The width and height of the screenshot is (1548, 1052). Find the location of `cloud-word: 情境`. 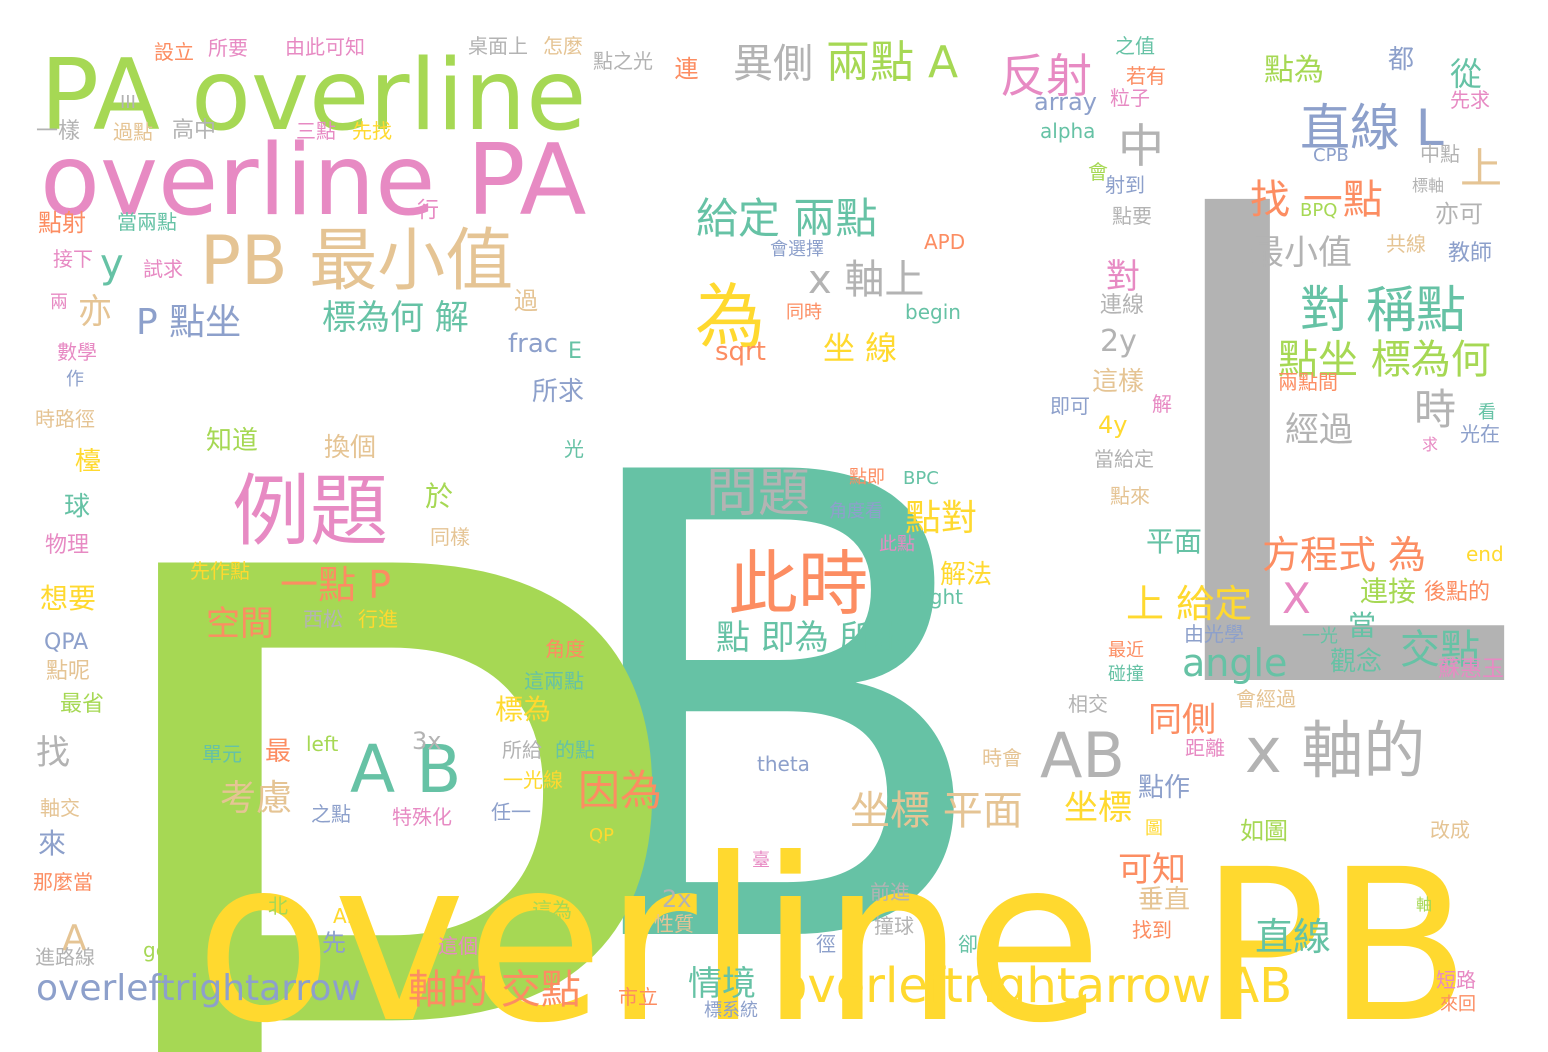

cloud-word: 情境 is located at coordinates (722, 983).